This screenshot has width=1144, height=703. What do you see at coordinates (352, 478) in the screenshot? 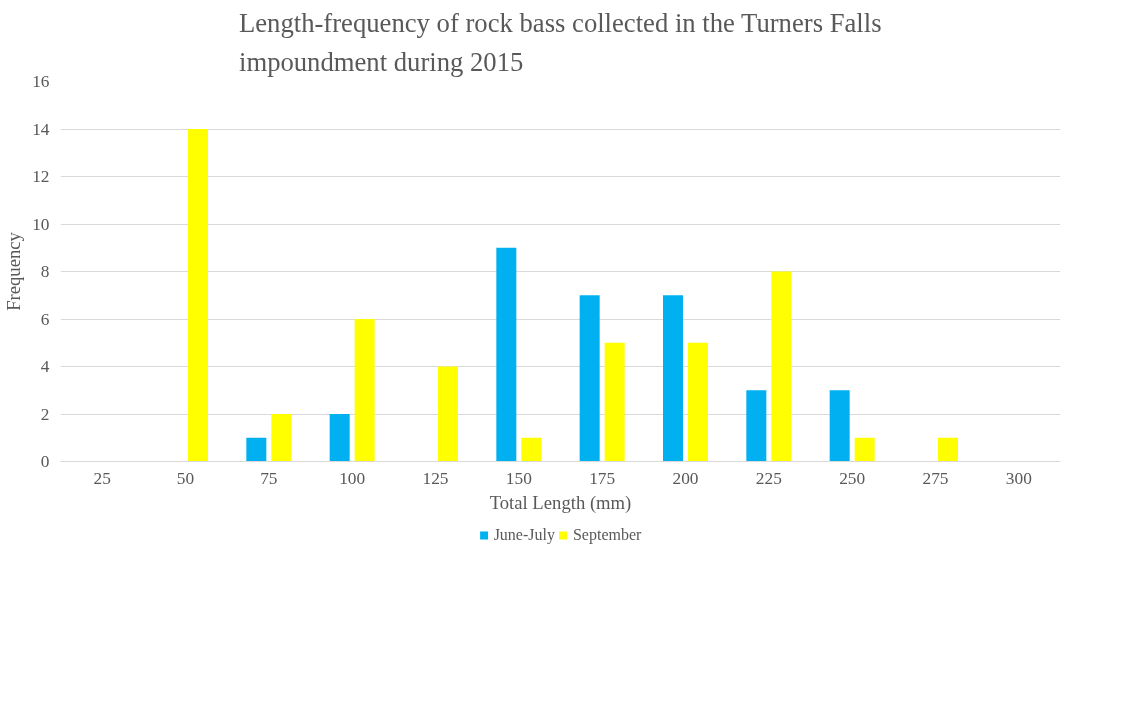
I see `x-tick-label: 100` at bounding box center [352, 478].